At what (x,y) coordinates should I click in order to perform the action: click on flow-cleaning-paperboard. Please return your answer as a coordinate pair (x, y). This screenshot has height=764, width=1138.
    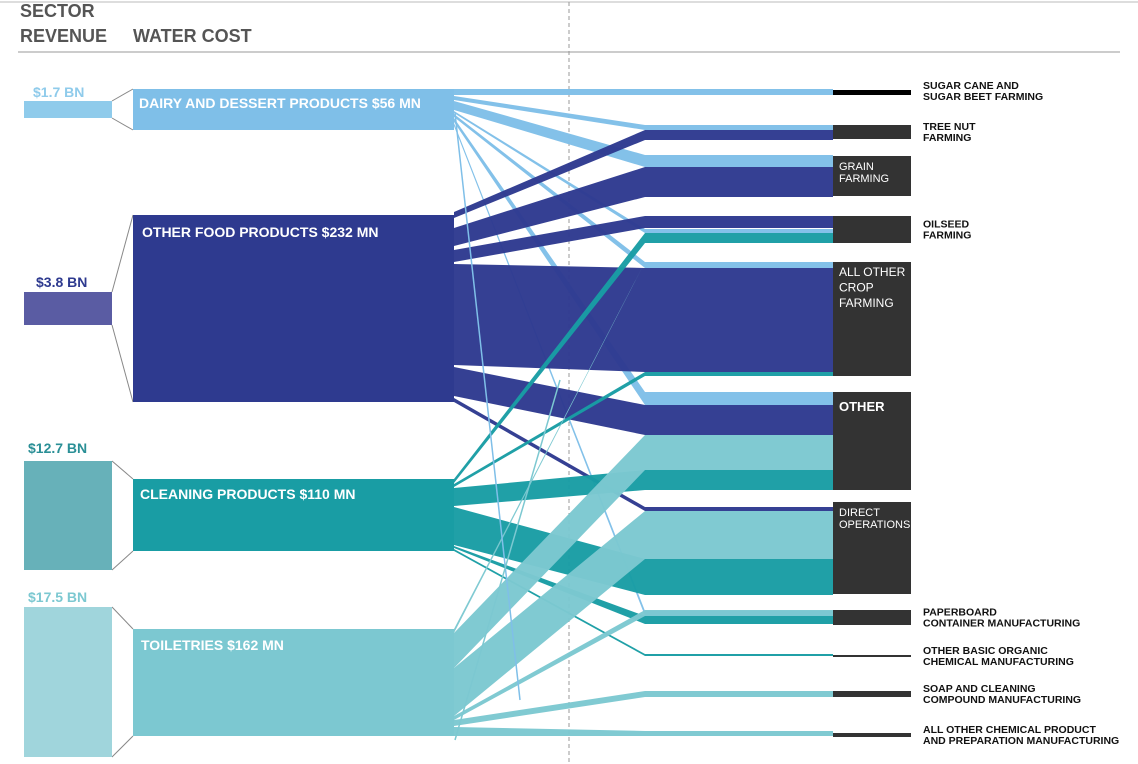
    Looking at the image, I should click on (643, 585).